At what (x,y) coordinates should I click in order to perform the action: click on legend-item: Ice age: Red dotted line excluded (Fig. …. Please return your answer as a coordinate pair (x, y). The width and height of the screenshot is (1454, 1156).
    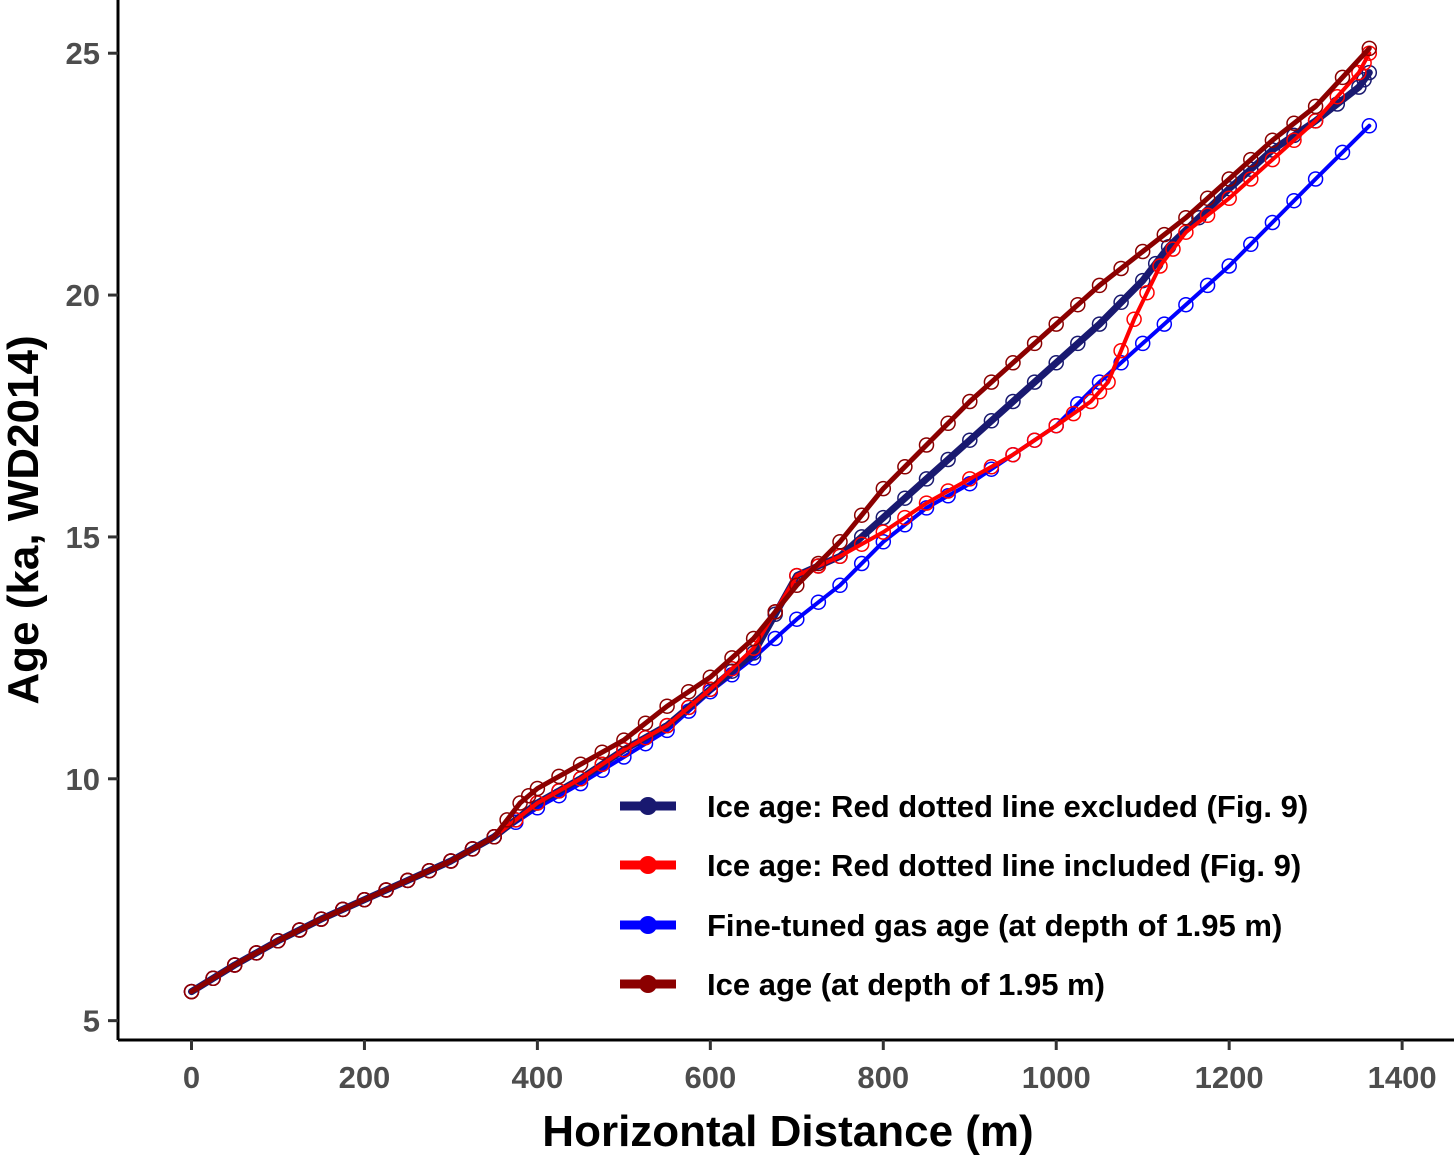
    Looking at the image, I should click on (964, 806).